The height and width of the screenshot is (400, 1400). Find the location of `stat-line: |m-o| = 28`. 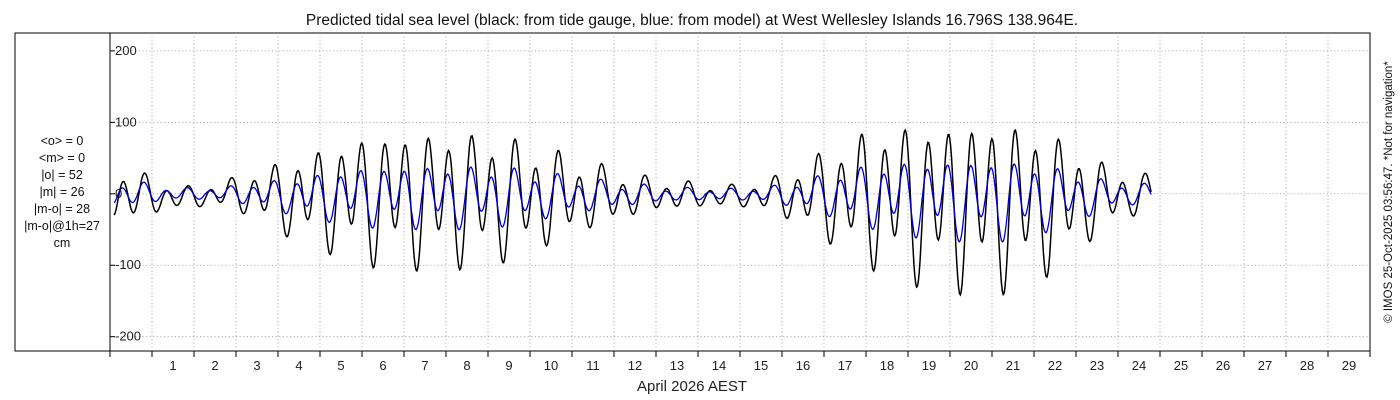

stat-line: |m-o| = 28 is located at coordinates (62, 209).